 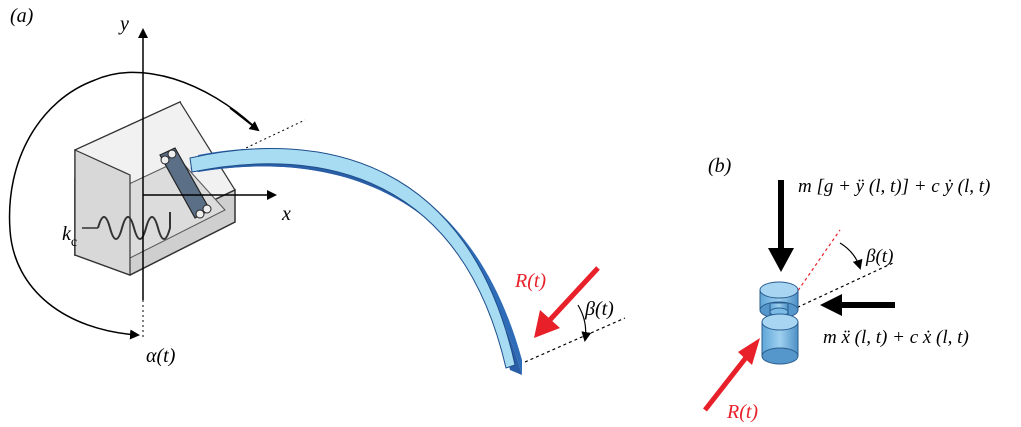 I want to click on alpha-label: α(t), so click(x=161, y=356).